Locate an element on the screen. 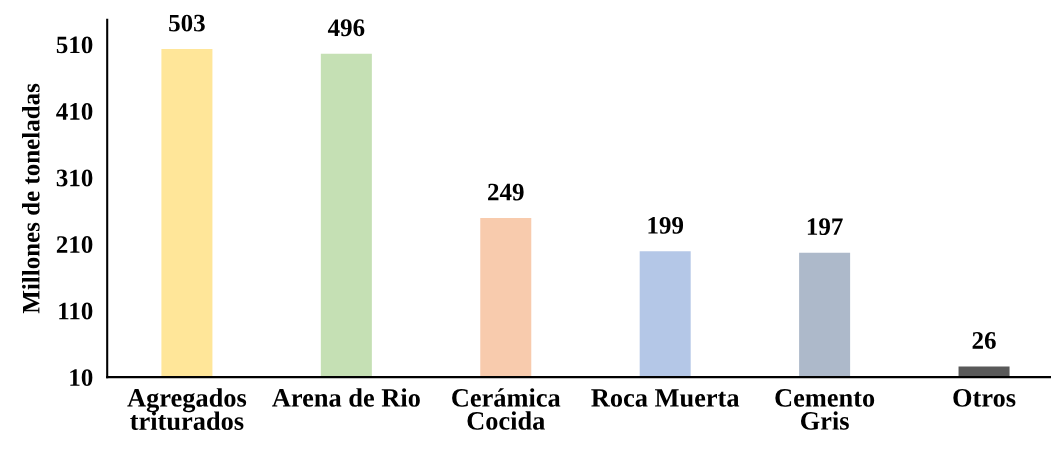 This screenshot has width=1051, height=450. y-tick-label: 310 is located at coordinates (74, 178).